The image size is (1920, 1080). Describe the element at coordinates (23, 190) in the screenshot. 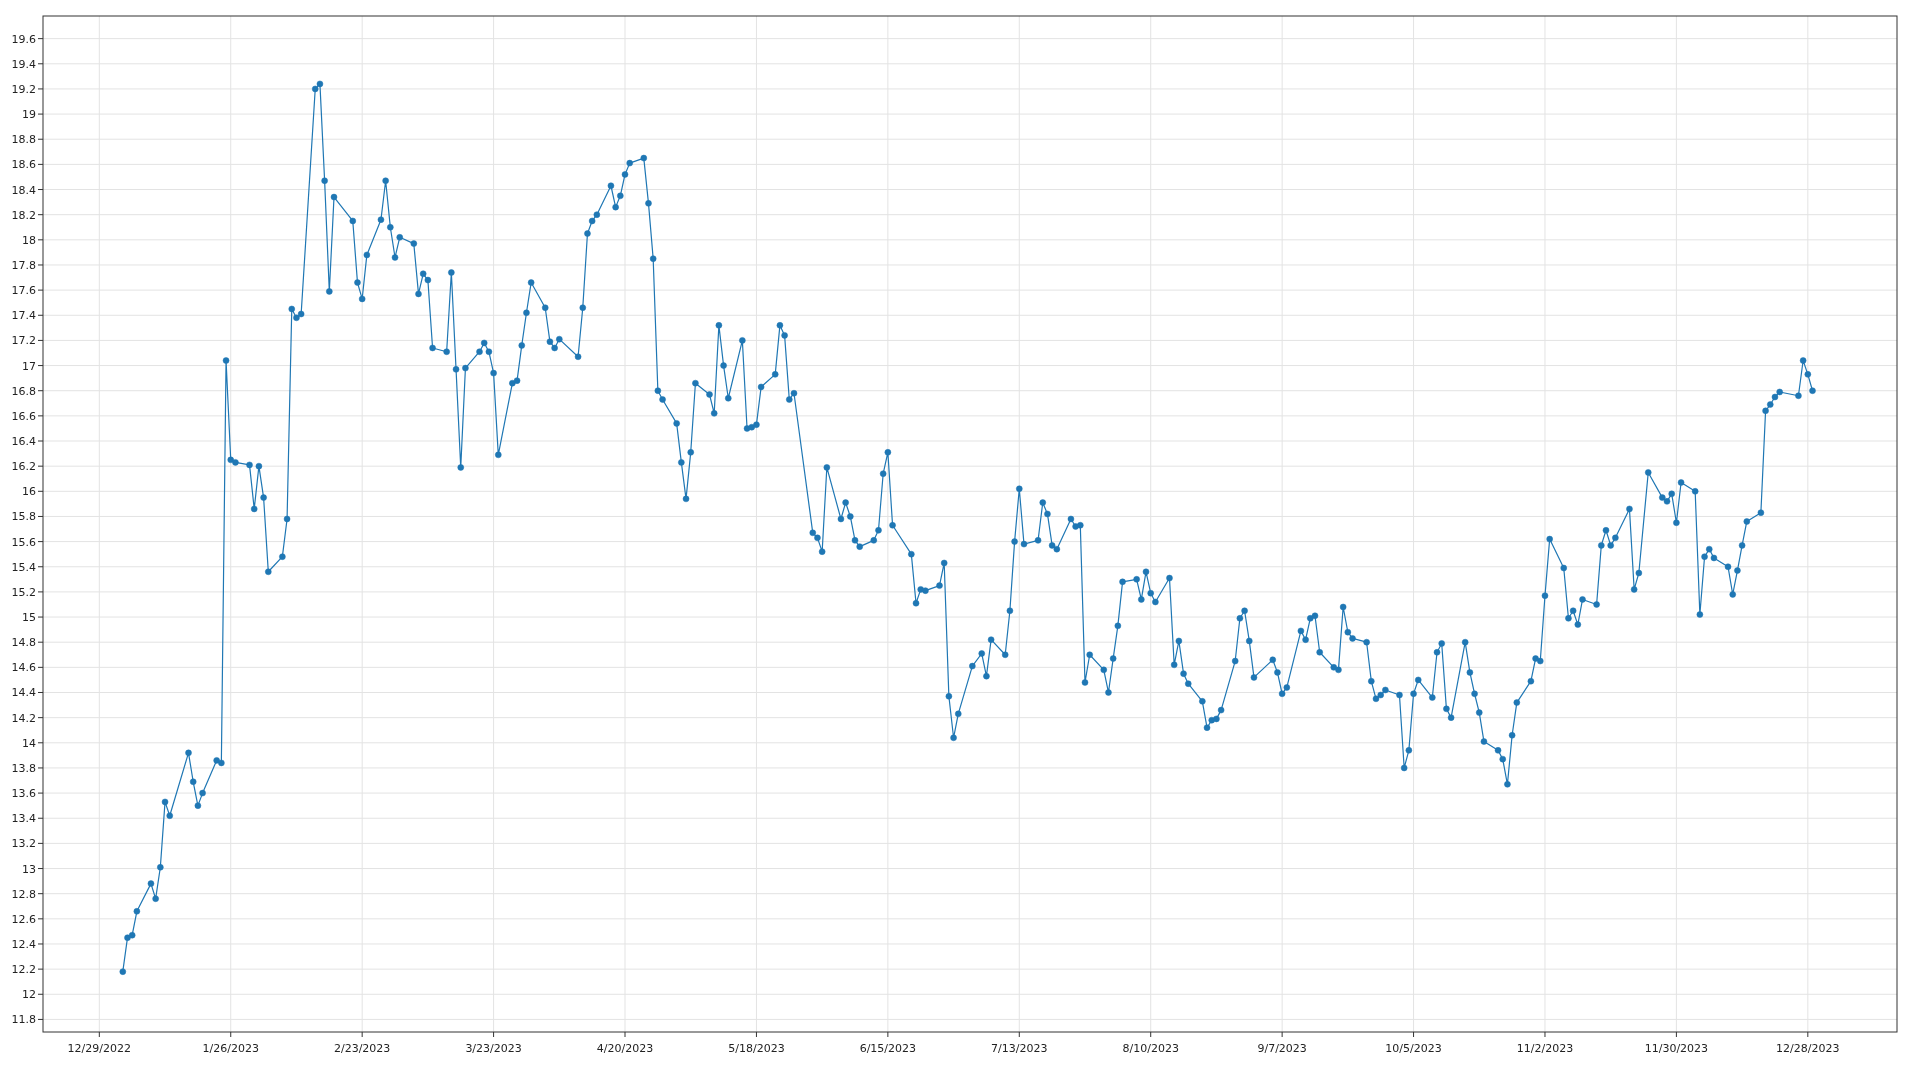

I see `y-tick-label: 18.4` at that location.